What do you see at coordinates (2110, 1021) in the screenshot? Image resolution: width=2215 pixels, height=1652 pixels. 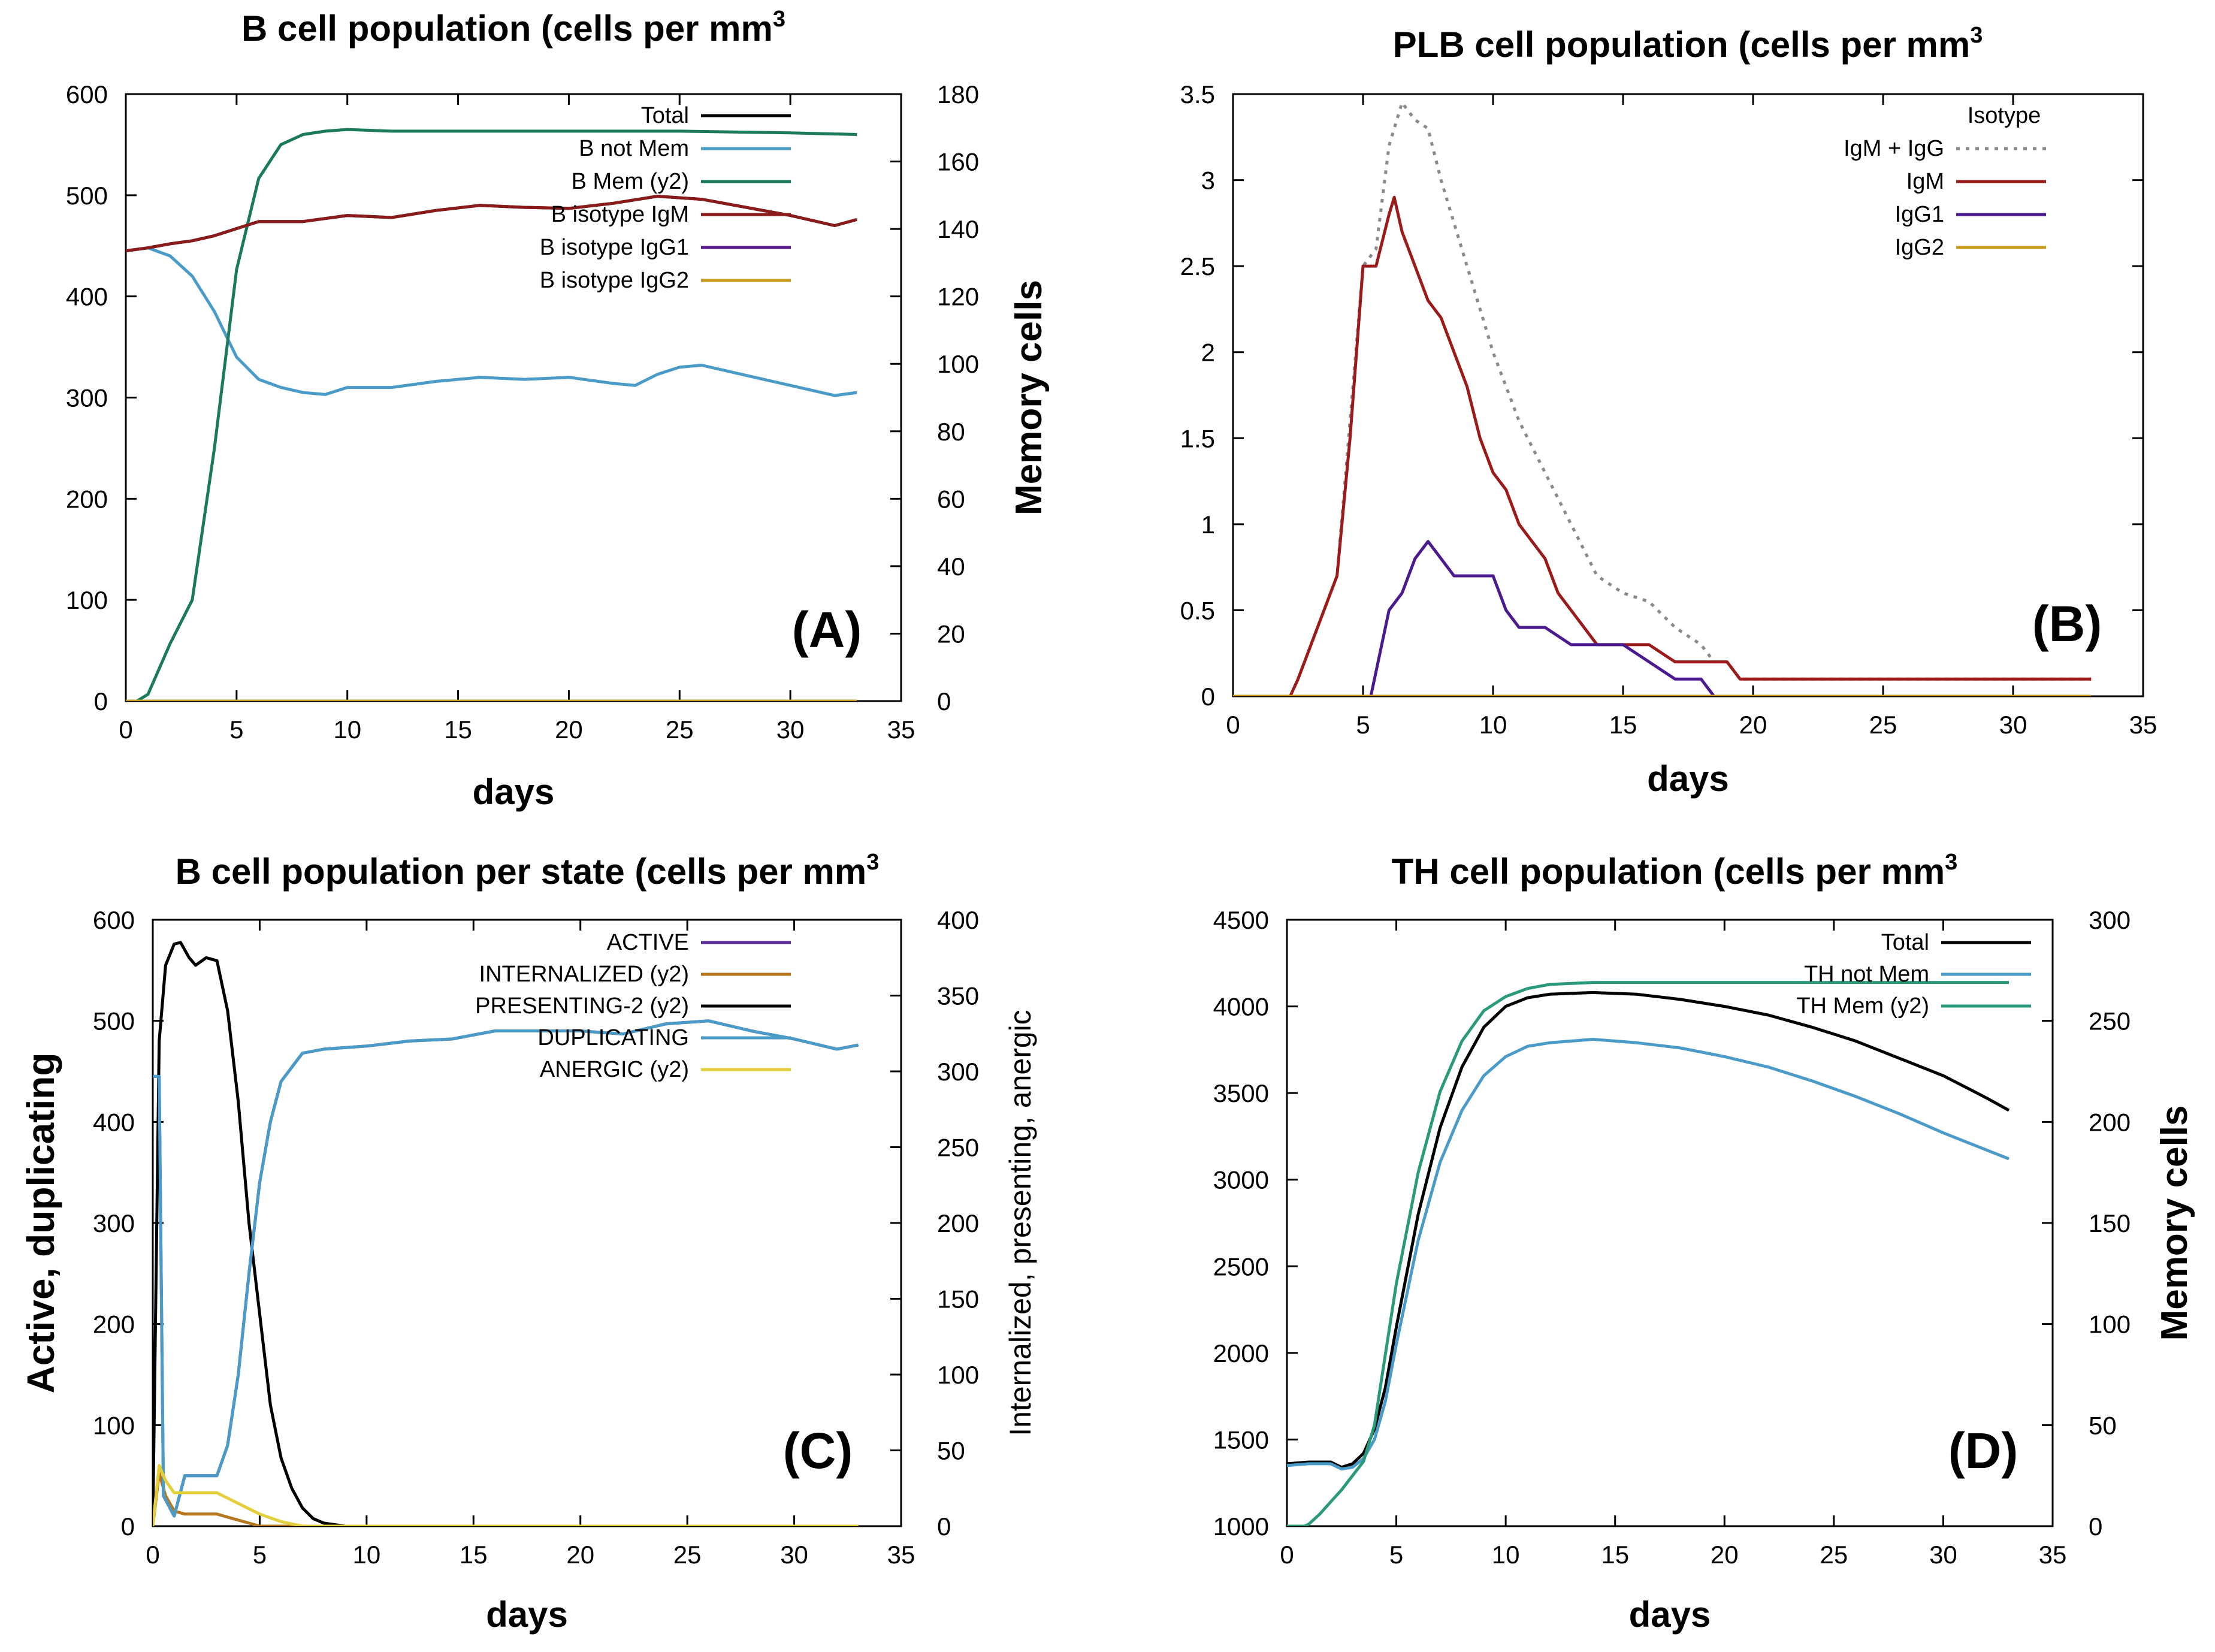 I see `y2-tick-label: 250` at bounding box center [2110, 1021].